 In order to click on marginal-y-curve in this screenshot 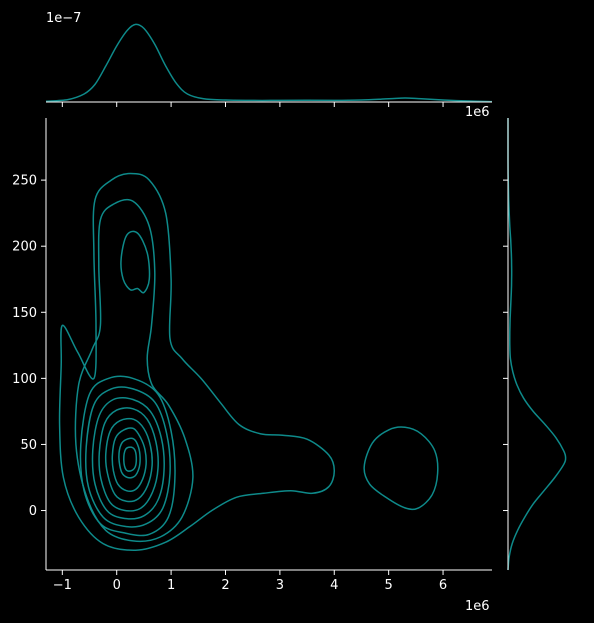, I will do `click(537, 344)`.